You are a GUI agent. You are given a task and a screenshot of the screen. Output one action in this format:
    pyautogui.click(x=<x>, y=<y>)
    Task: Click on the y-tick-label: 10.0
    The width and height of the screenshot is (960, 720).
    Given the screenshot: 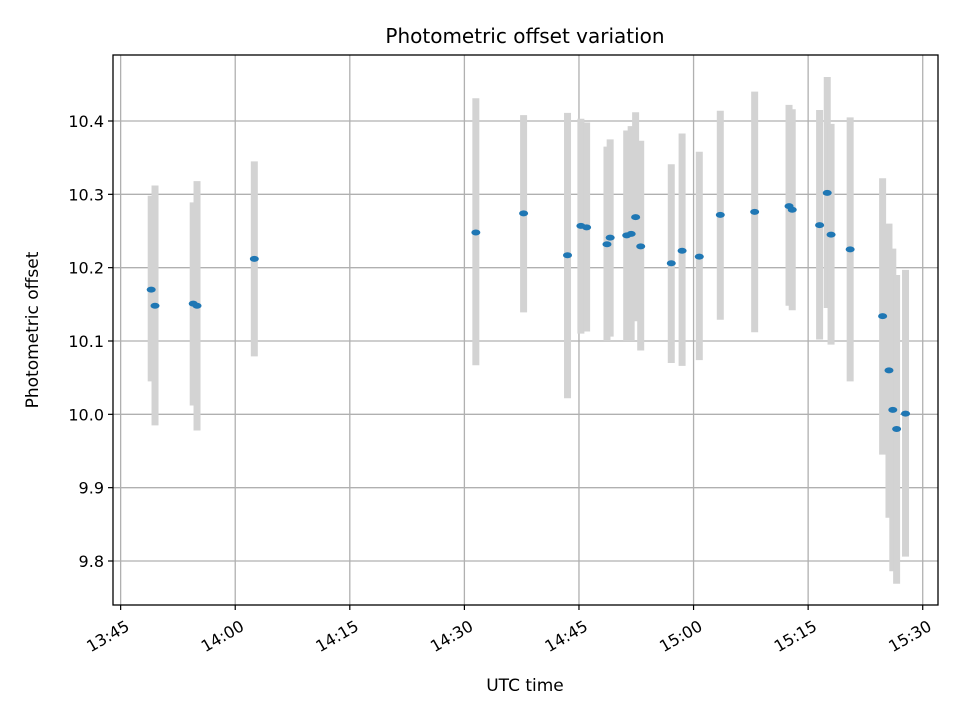 What is the action you would take?
    pyautogui.click(x=86, y=414)
    